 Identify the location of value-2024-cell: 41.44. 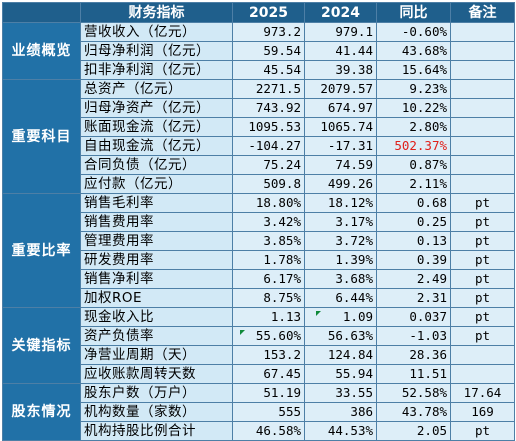
(340, 51).